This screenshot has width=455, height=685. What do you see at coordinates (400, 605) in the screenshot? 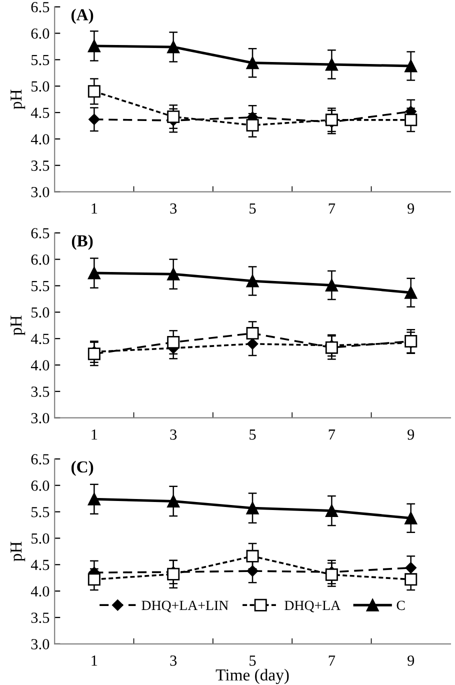
I see `legend-label: C` at bounding box center [400, 605].